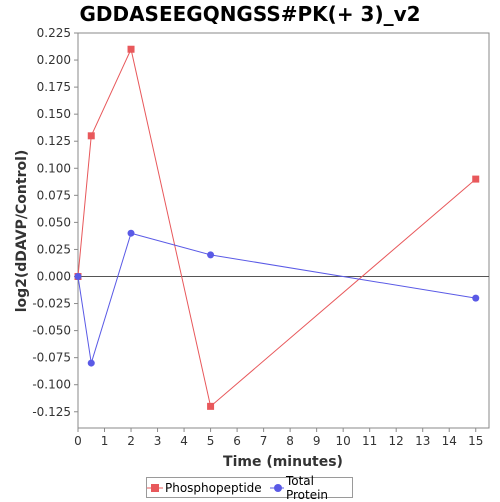 The width and height of the screenshot is (500, 502). Describe the element at coordinates (158, 441) in the screenshot. I see `x-tick-label: 3` at that location.